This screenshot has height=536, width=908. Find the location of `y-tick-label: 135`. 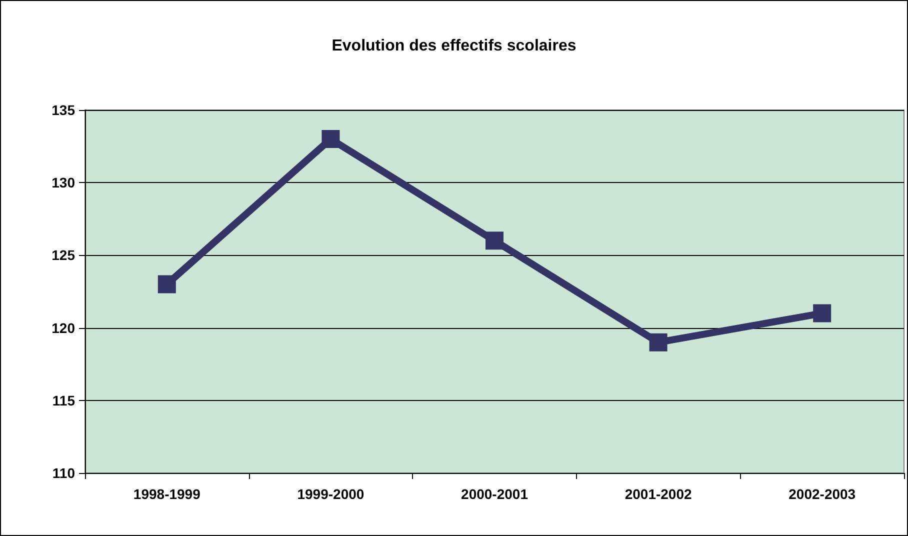

y-tick-label: 135 is located at coordinates (64, 110).